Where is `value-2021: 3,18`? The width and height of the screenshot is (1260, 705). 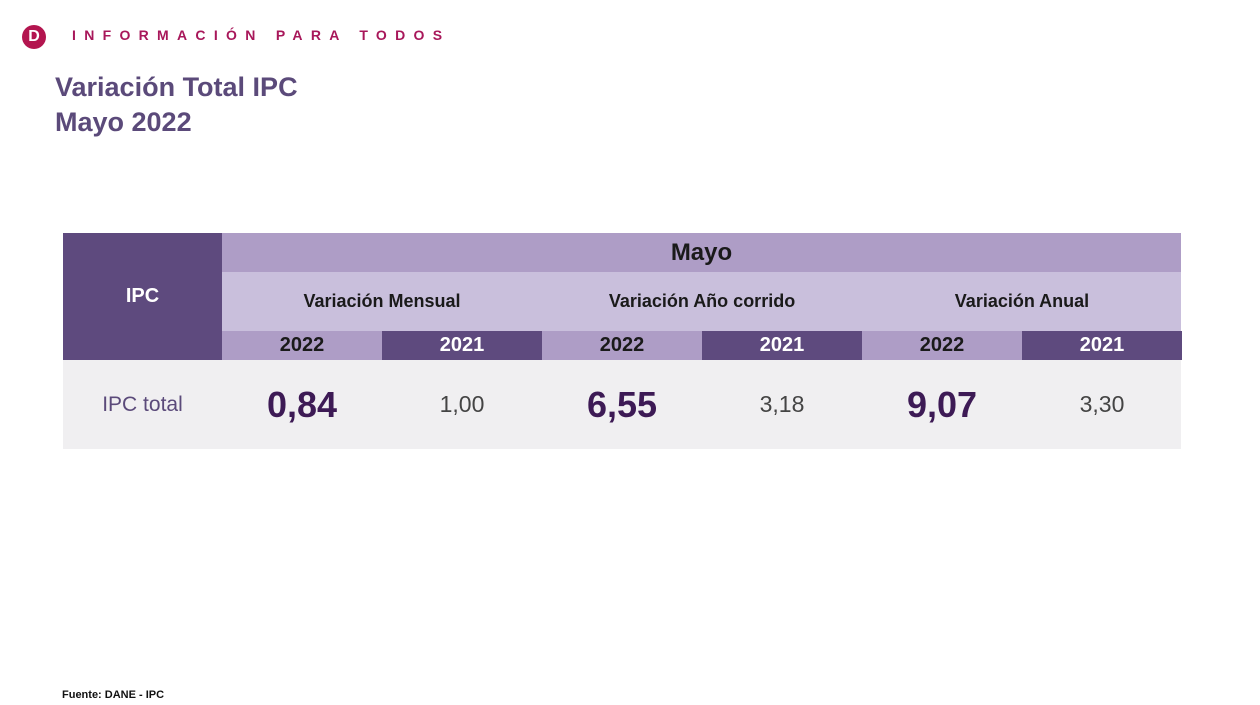
value-2021: 3,18 is located at coordinates (782, 404).